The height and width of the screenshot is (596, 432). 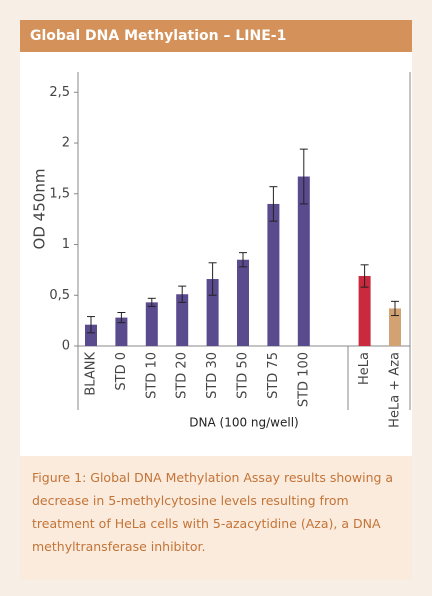 What do you see at coordinates (91, 374) in the screenshot?
I see `x-tick-label: BLANK` at bounding box center [91, 374].